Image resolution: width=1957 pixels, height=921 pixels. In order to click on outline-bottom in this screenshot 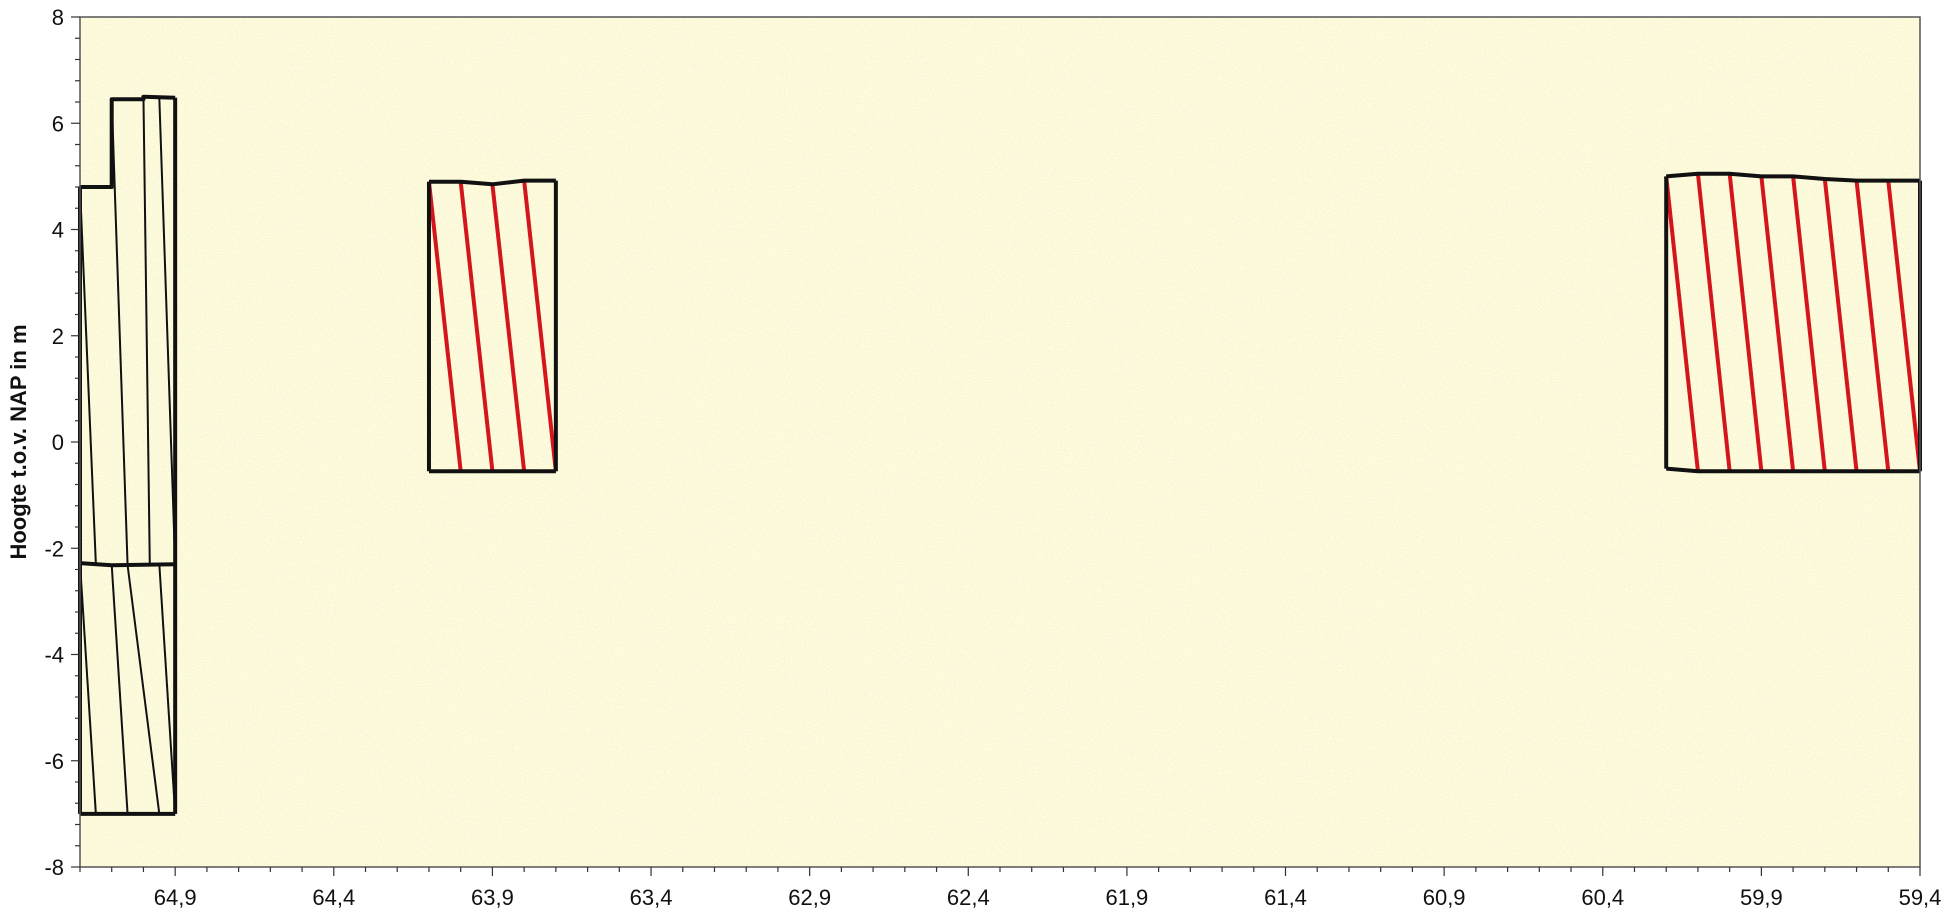, I will do `click(1793, 470)`.